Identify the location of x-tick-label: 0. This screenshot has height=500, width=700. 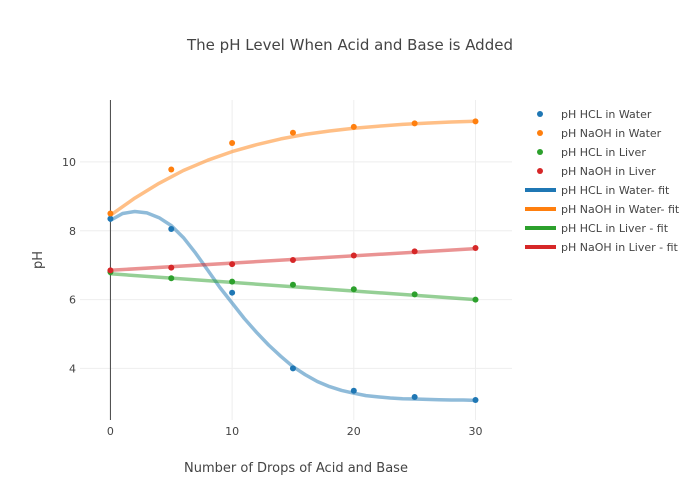
(110, 431).